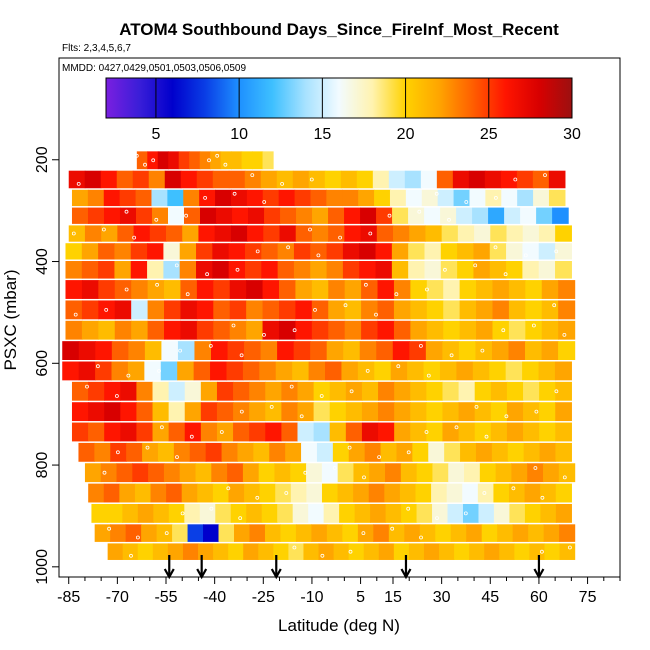 Image resolution: width=650 pixels, height=650 pixels. Describe the element at coordinates (393, 597) in the screenshot. I see `x-tick-label: 15` at that location.